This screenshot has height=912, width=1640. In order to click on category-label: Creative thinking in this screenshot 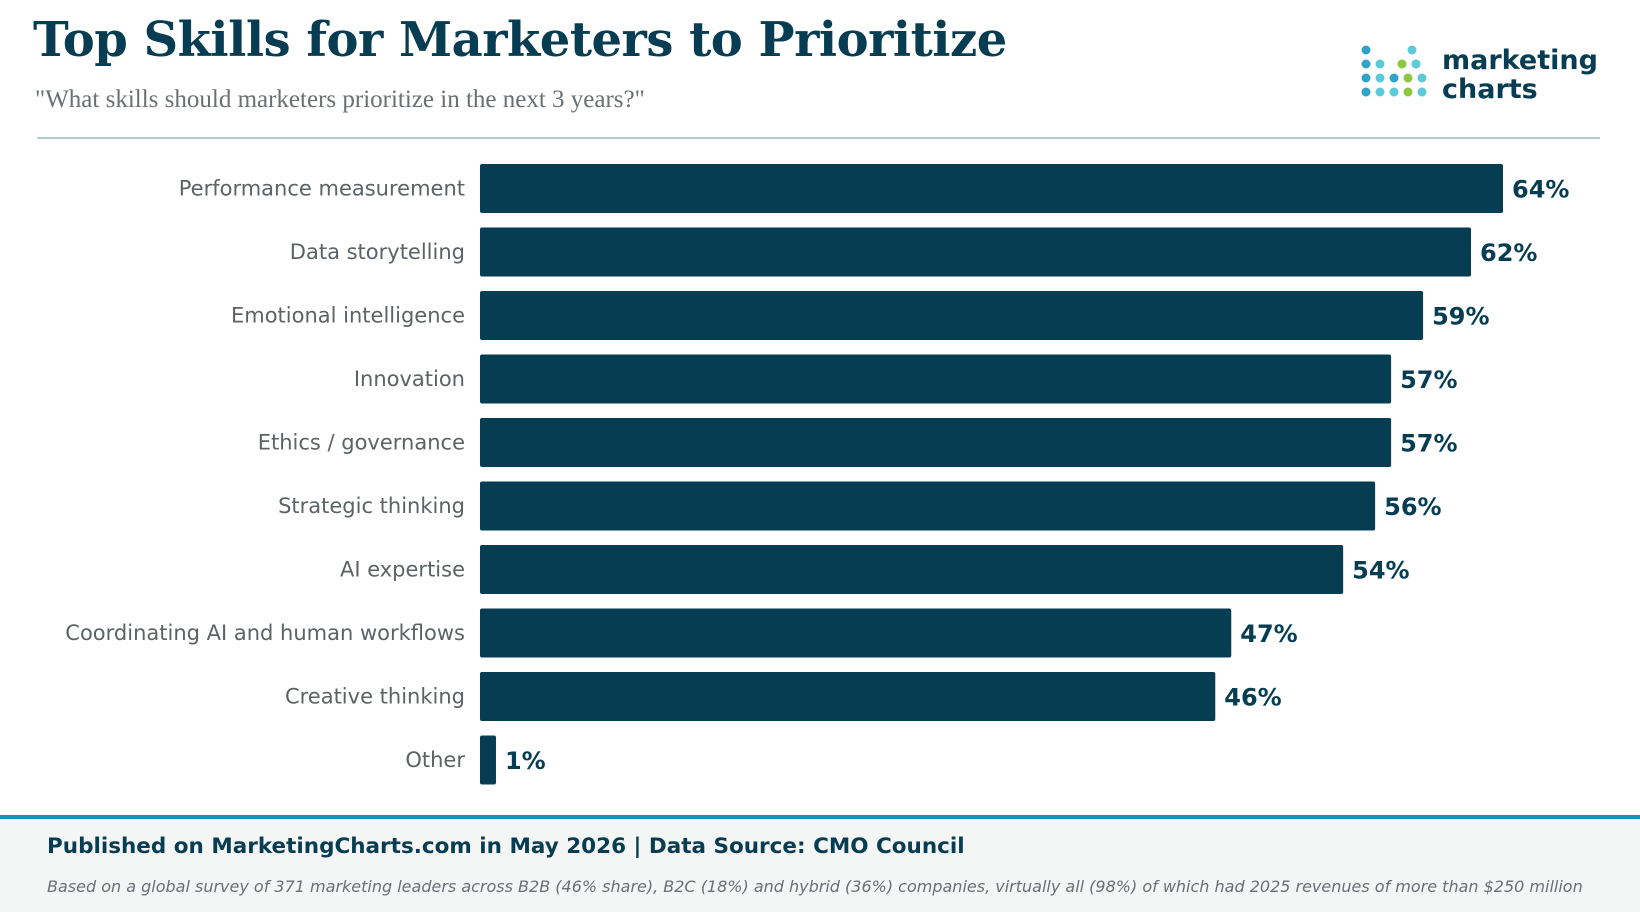, I will do `click(375, 697)`.